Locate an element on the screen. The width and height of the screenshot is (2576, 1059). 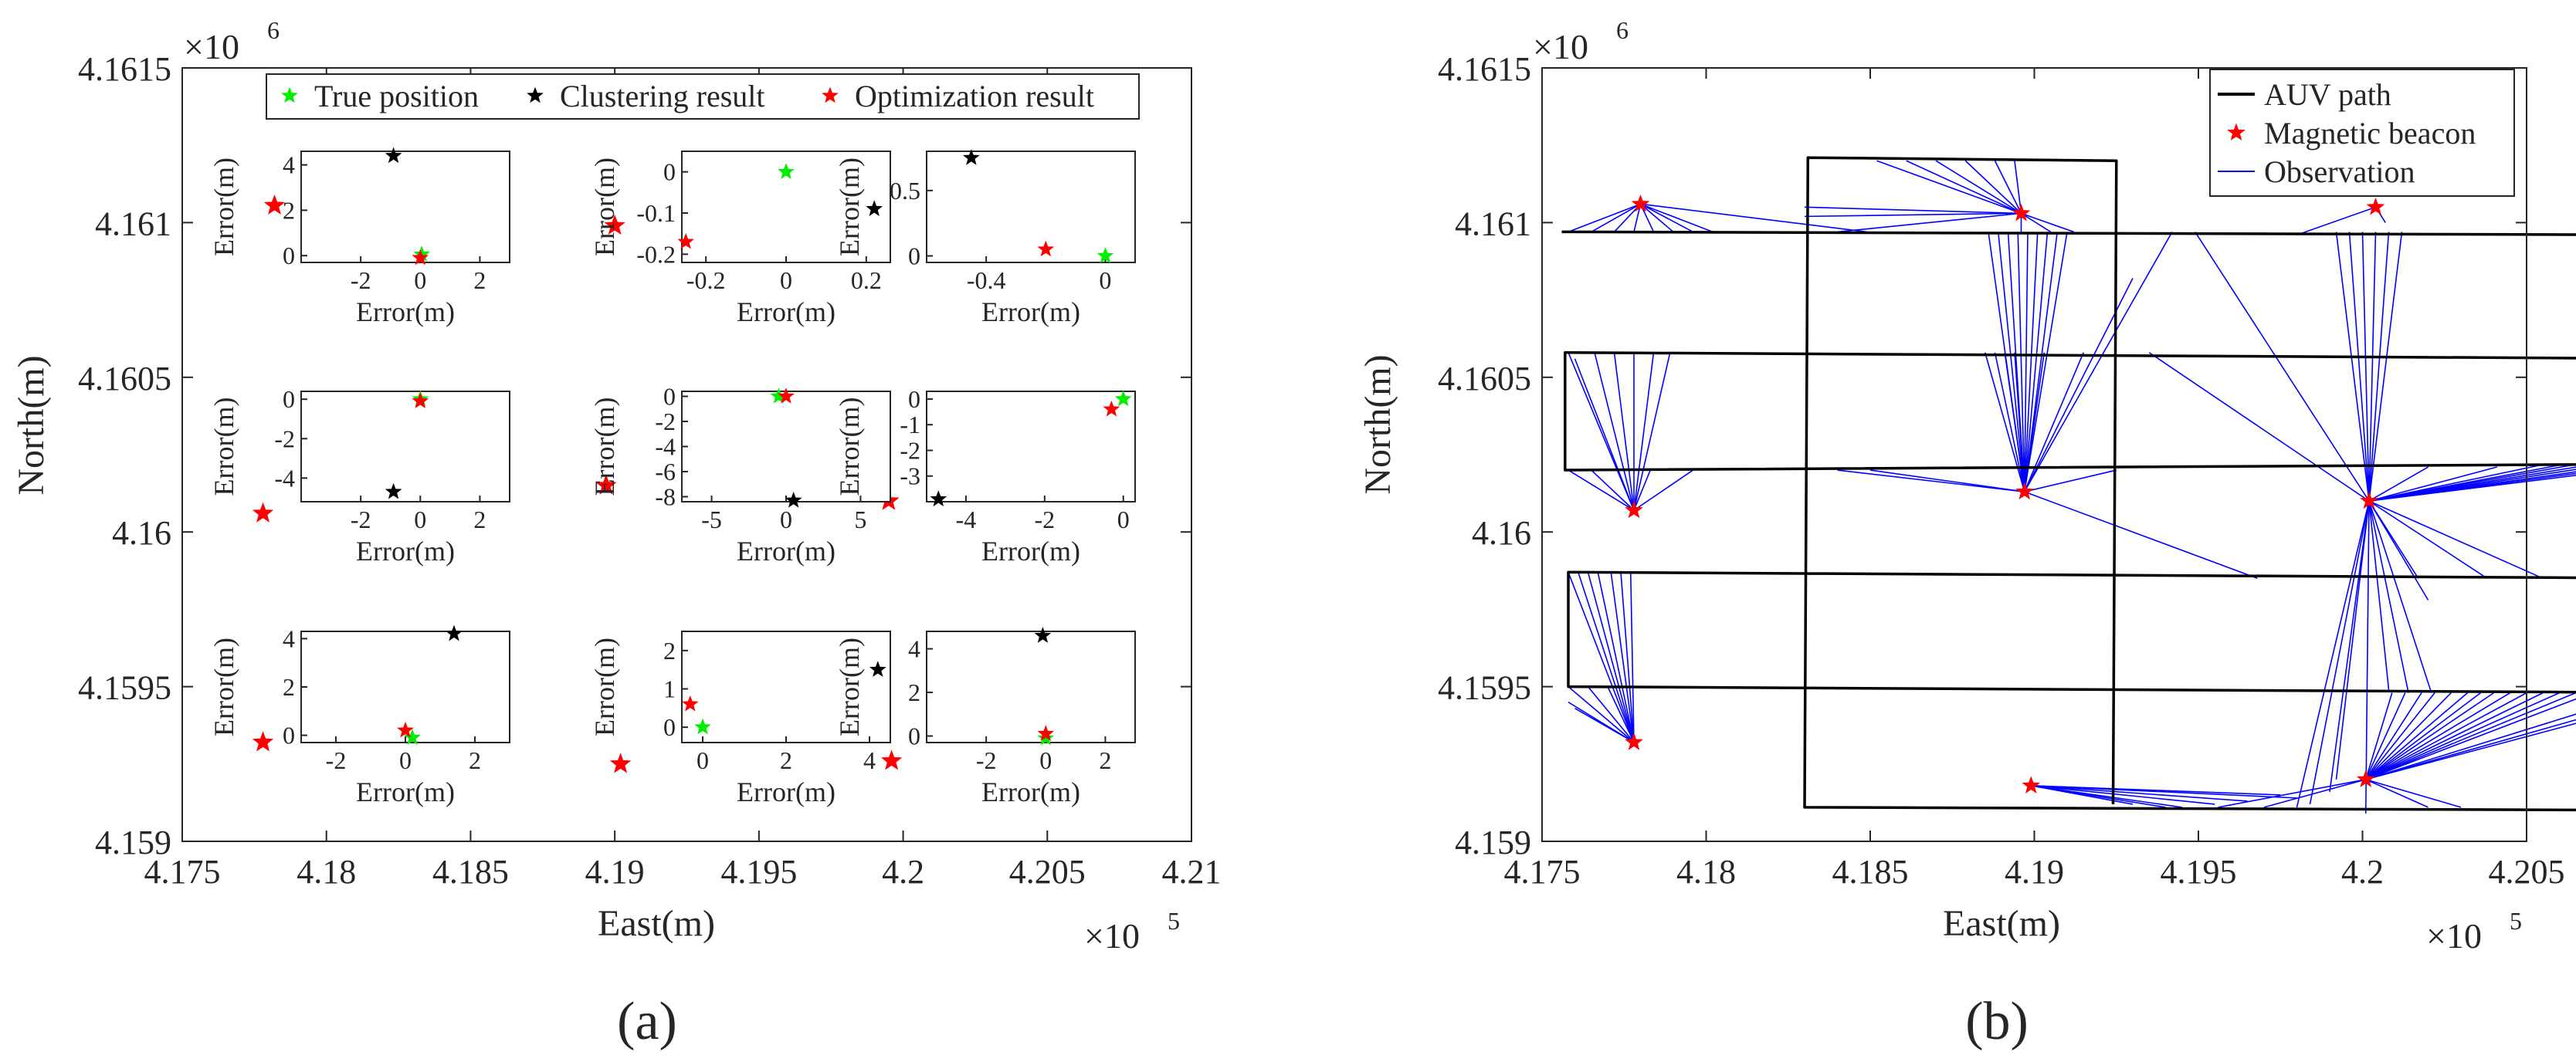
x-tick-label: 4.2 is located at coordinates (903, 872).